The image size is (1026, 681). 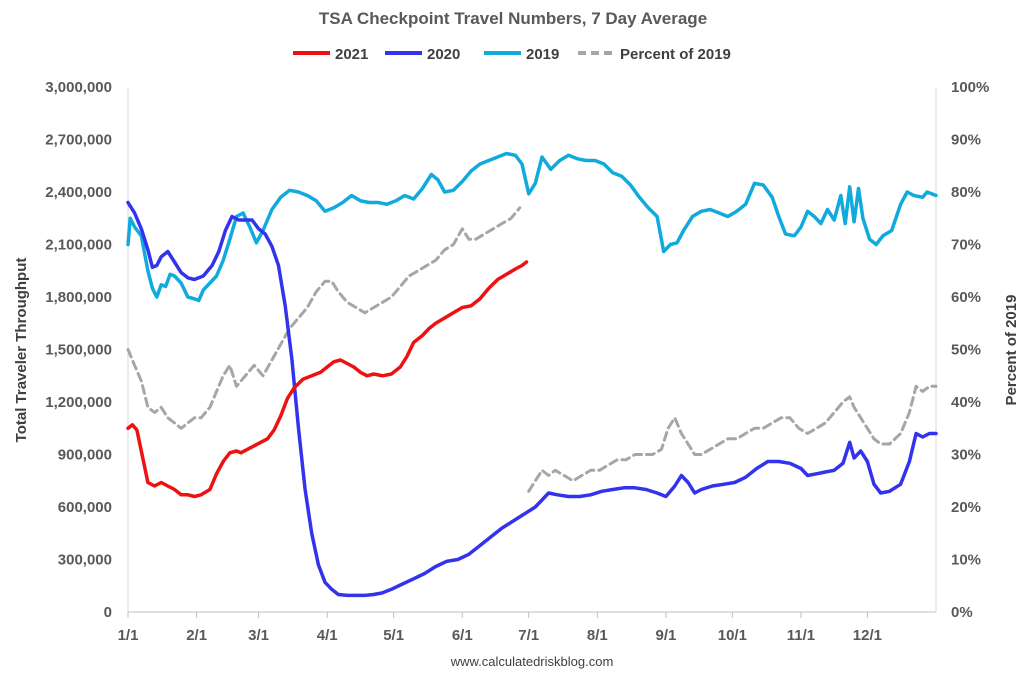 I want to click on x-tick-label: 6/1, so click(x=462, y=635).